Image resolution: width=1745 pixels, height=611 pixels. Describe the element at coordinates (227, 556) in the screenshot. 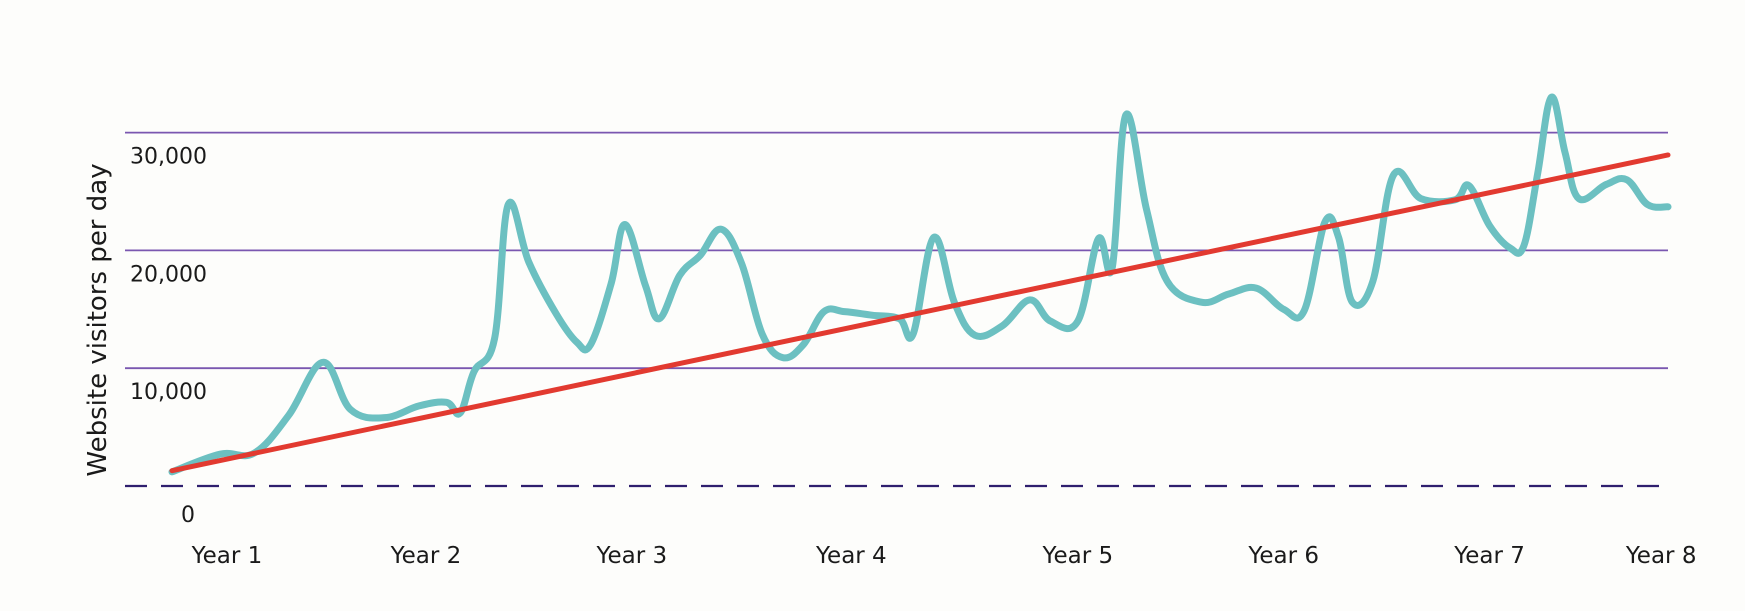

I see `x-tick-label: Year 1` at that location.